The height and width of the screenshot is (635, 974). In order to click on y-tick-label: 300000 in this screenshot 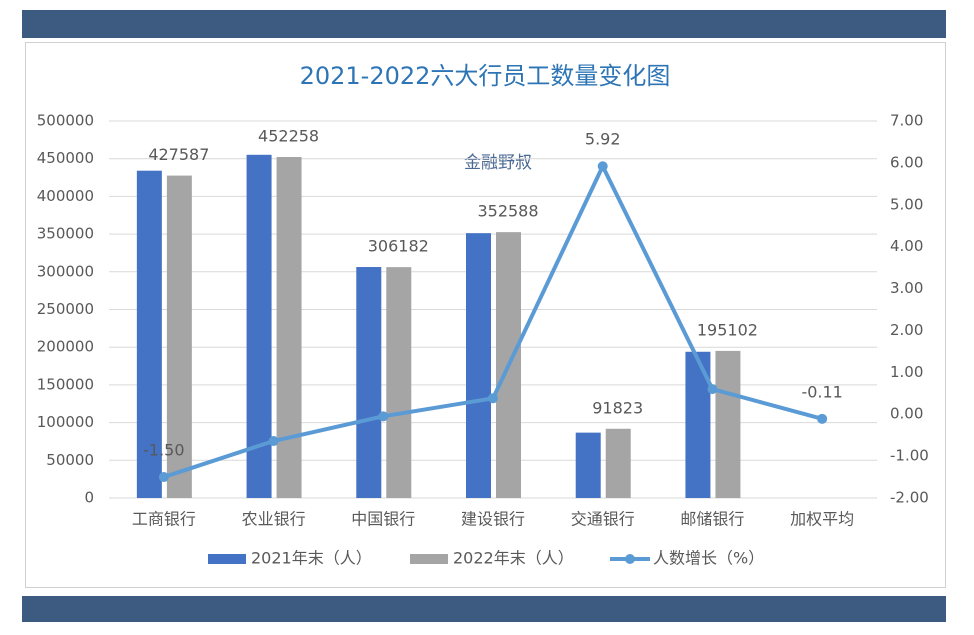, I will do `click(65, 271)`.